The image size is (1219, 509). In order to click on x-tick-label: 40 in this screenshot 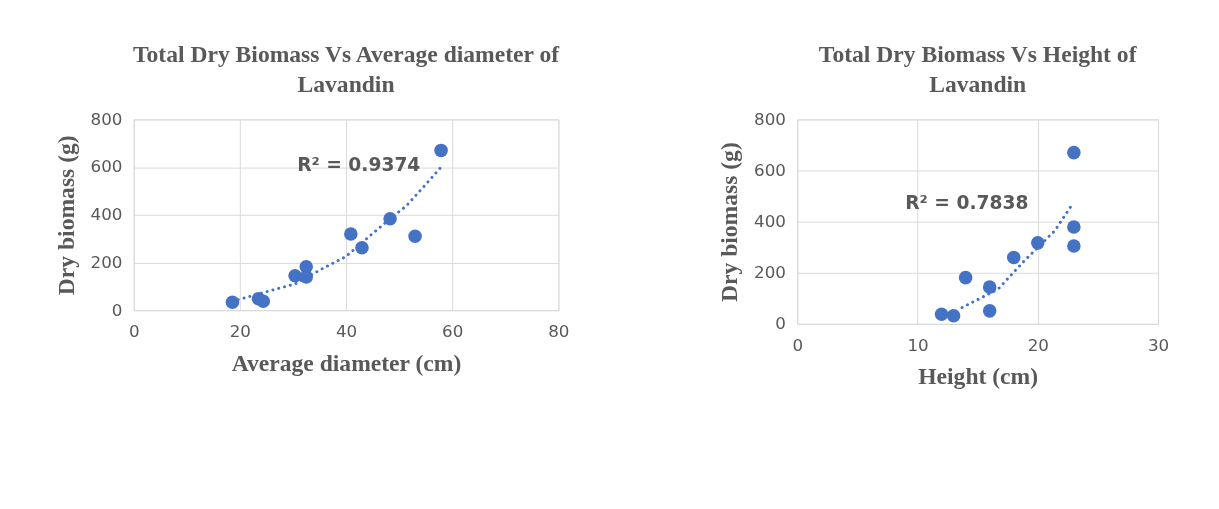, I will do `click(346, 331)`.